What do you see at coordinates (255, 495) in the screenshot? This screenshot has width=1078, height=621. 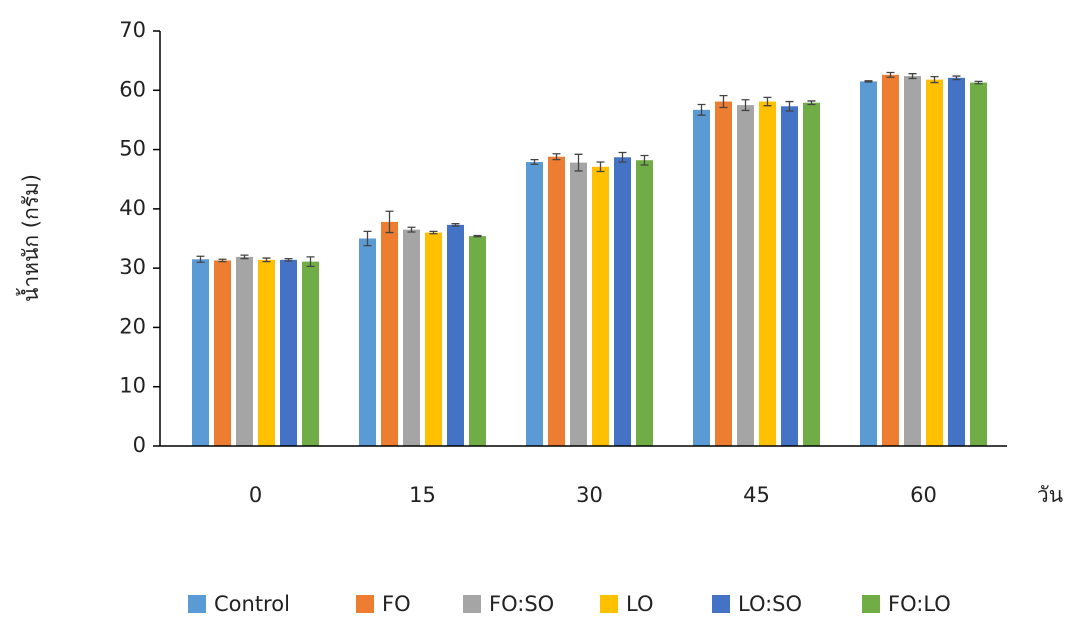 I see `x-tick-label: 0` at bounding box center [255, 495].